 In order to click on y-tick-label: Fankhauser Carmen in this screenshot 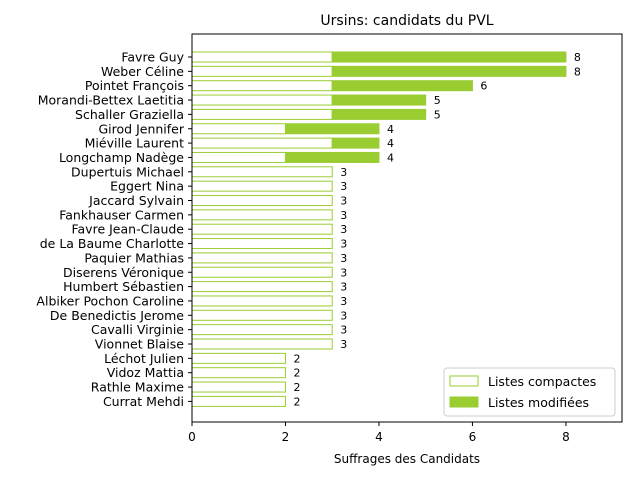, I will do `click(121, 214)`.